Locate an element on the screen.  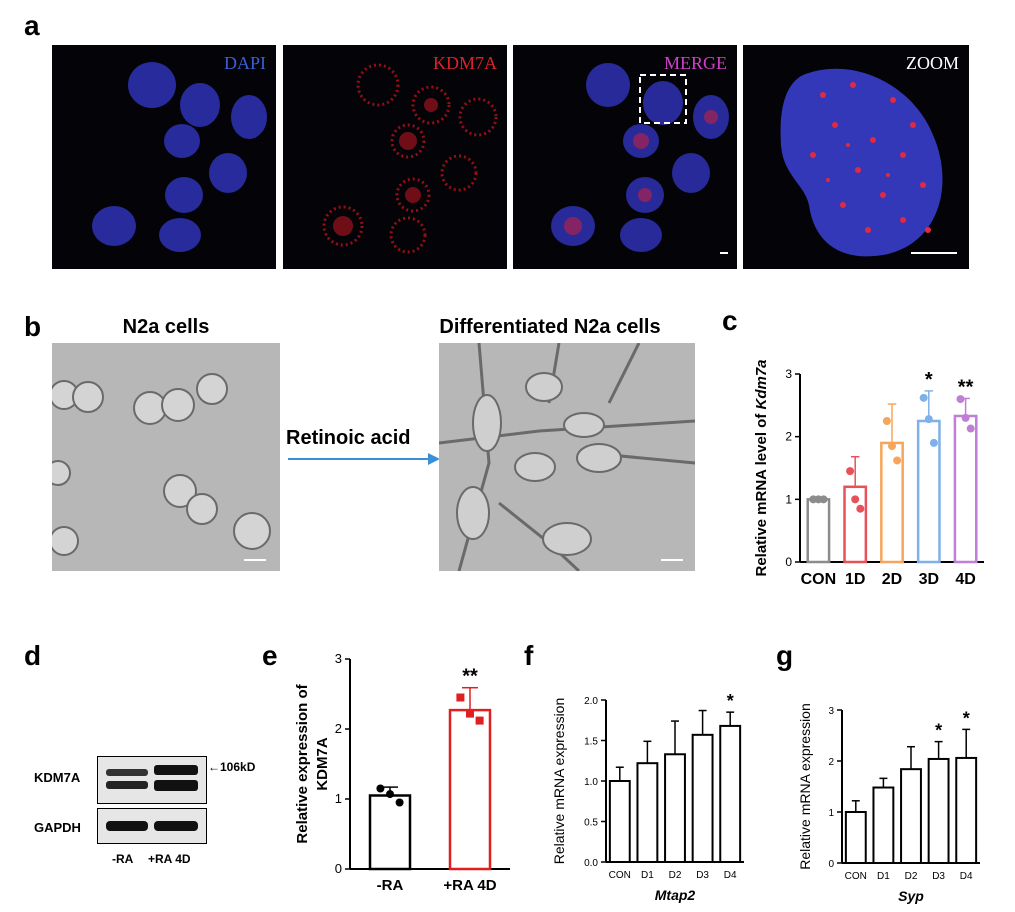
y-axis-label-gene: Kdm7a is located at coordinates (761, 386).